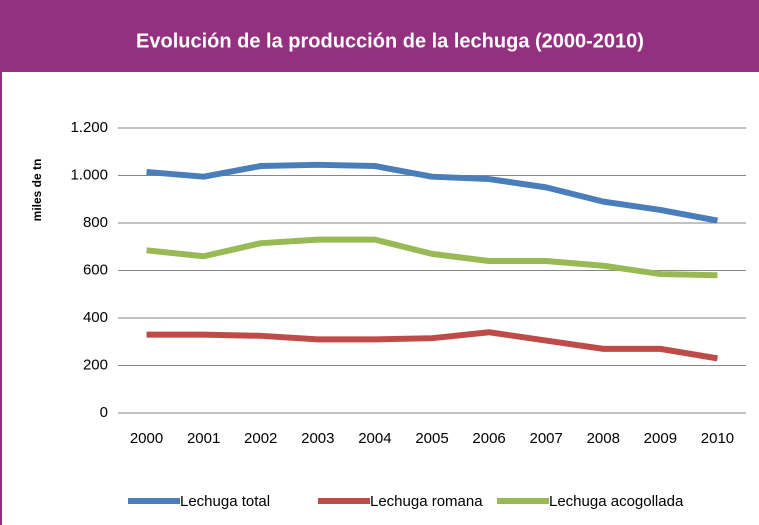 This screenshot has height=525, width=759. Describe the element at coordinates (616, 501) in the screenshot. I see `legend-label: Lechuga acogollada` at that location.